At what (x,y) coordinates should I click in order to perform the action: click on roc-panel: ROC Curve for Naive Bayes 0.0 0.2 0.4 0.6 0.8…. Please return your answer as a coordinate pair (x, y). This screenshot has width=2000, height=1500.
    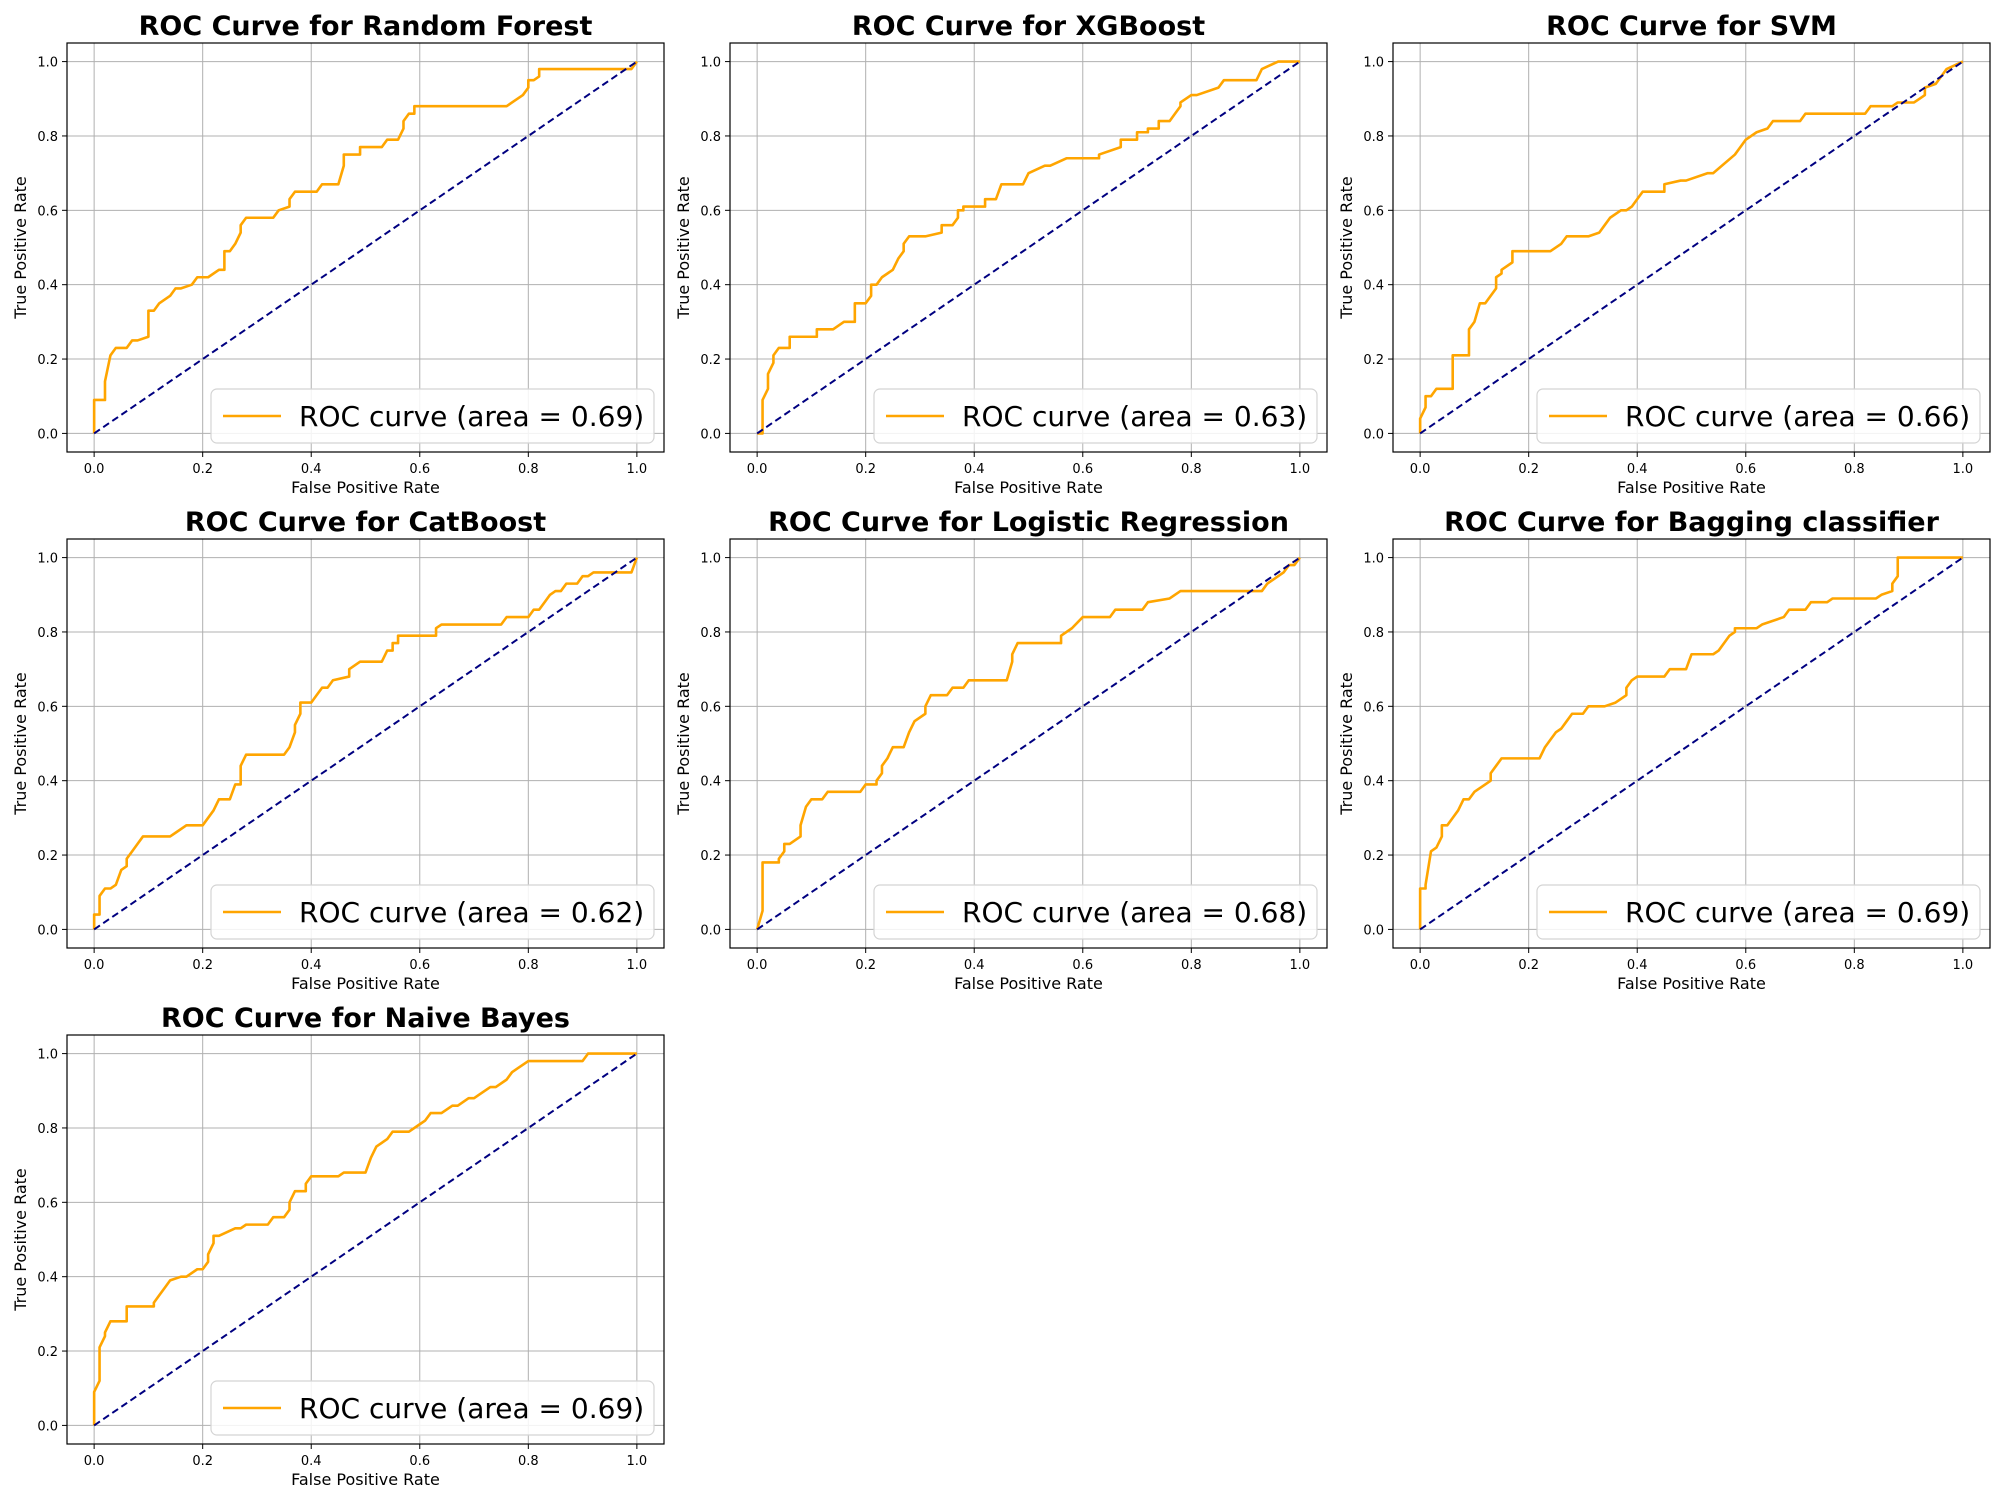
    Looking at the image, I should click on (332, 1240).